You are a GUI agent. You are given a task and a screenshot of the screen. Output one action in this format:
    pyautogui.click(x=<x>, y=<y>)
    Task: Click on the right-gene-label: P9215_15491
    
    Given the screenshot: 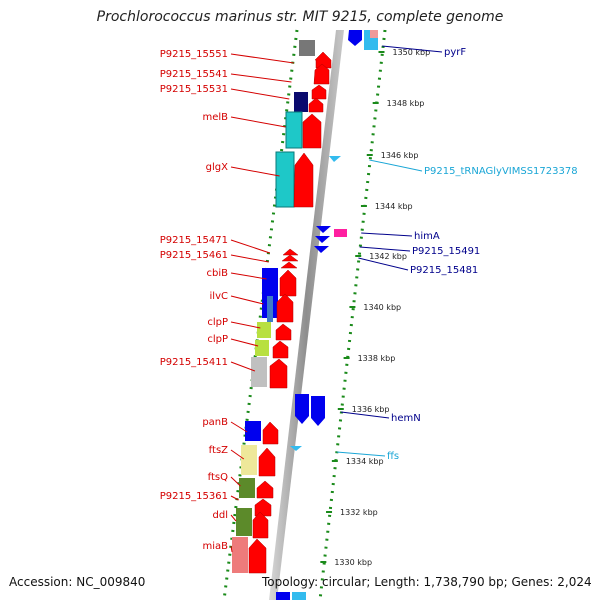 What is the action you would take?
    pyautogui.click(x=446, y=251)
    